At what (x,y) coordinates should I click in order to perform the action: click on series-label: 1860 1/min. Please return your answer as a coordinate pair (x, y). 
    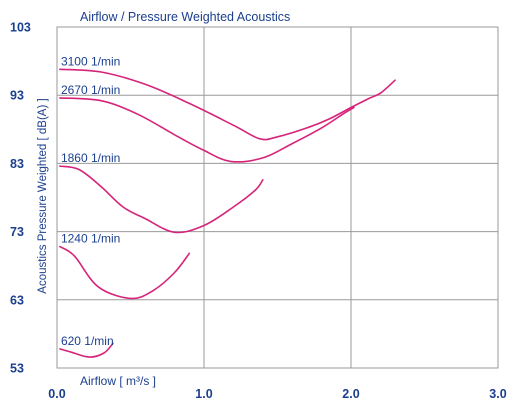
    Looking at the image, I should click on (90, 158).